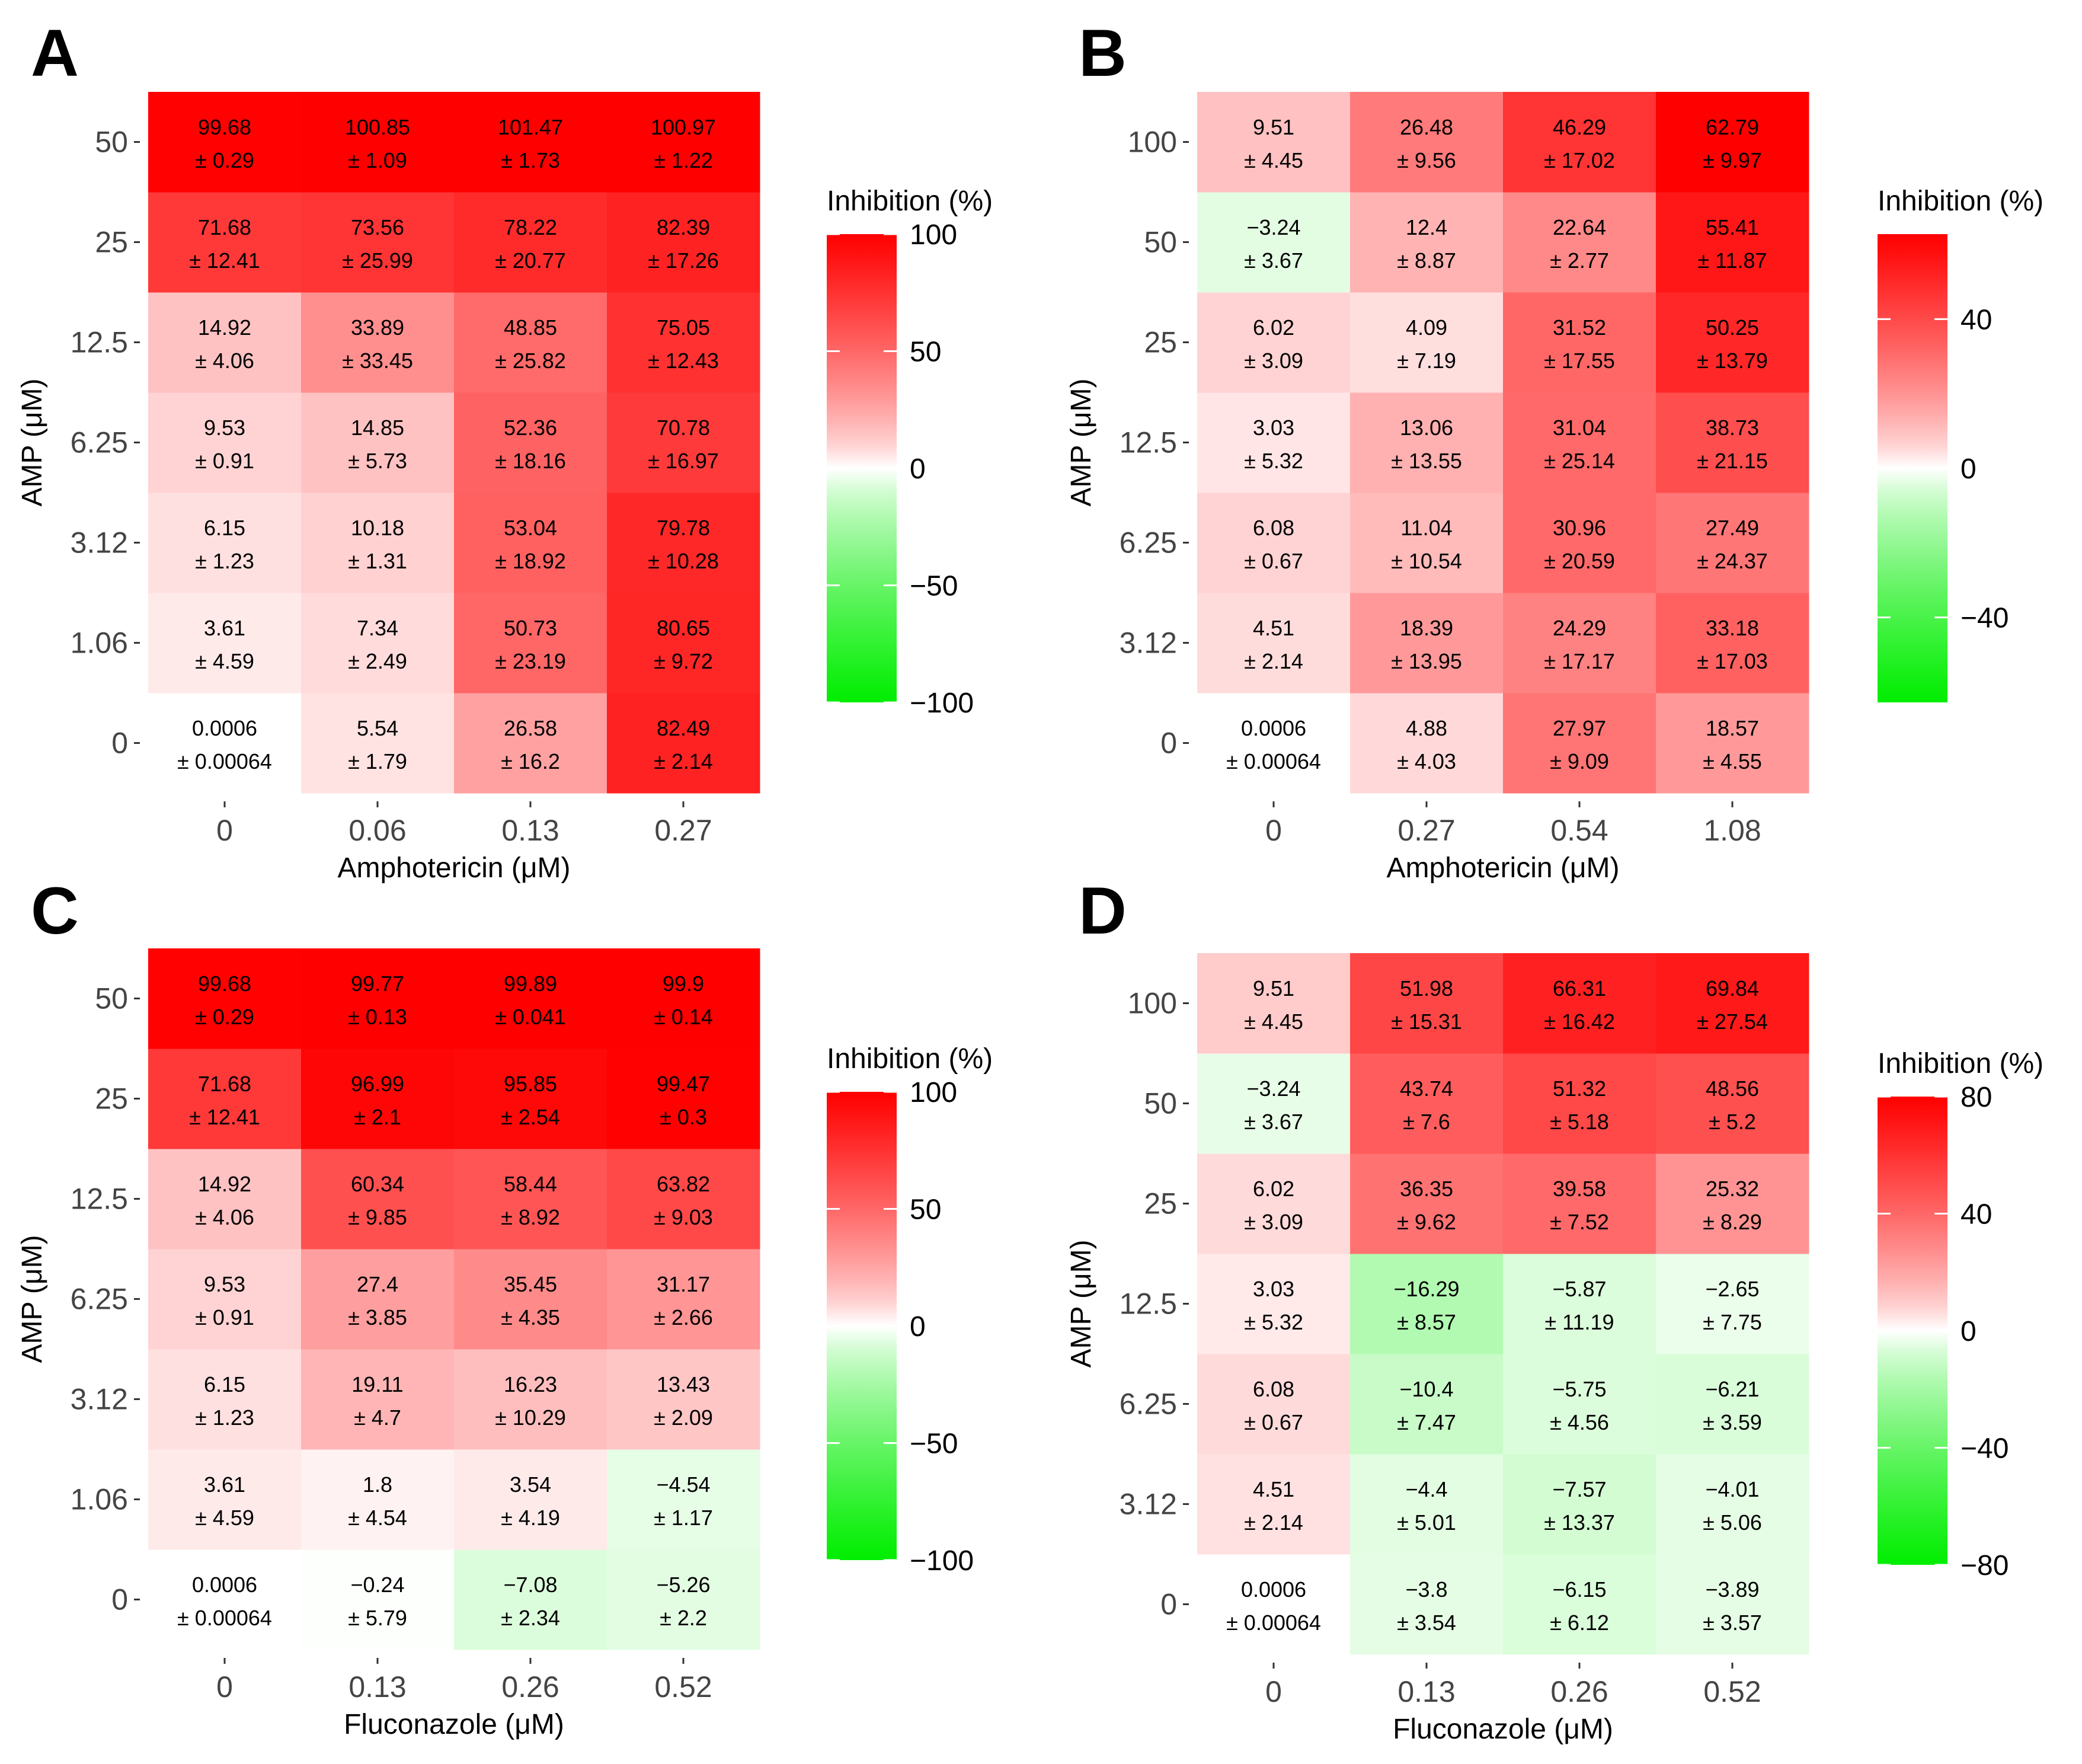 The image size is (2082, 1764). Describe the element at coordinates (683, 227) in the screenshot. I see `cell-value-label: 82.39` at that location.